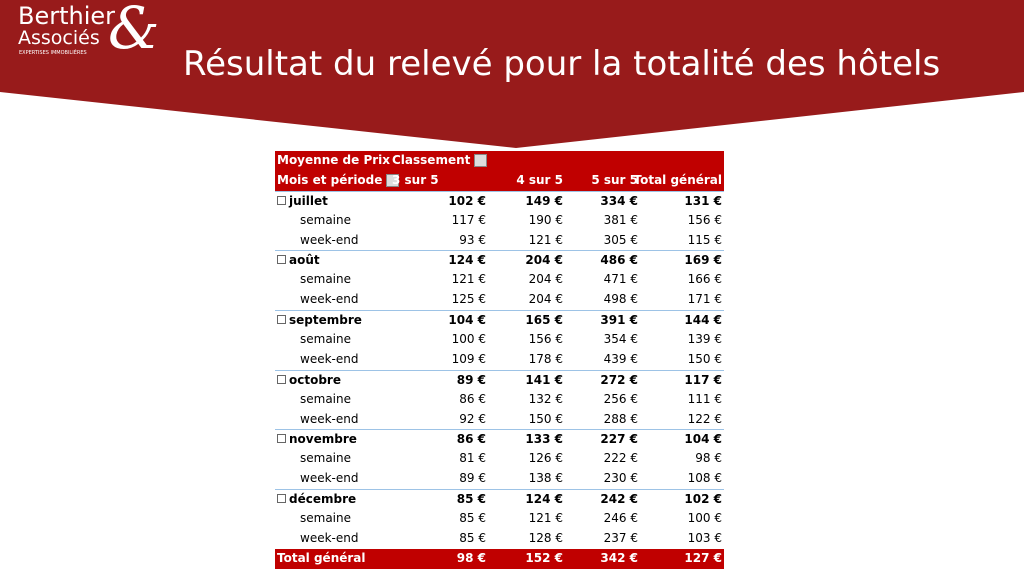 The width and height of the screenshot is (1024, 576). Describe the element at coordinates (316, 500) in the screenshot. I see `cell: décembre` at that location.